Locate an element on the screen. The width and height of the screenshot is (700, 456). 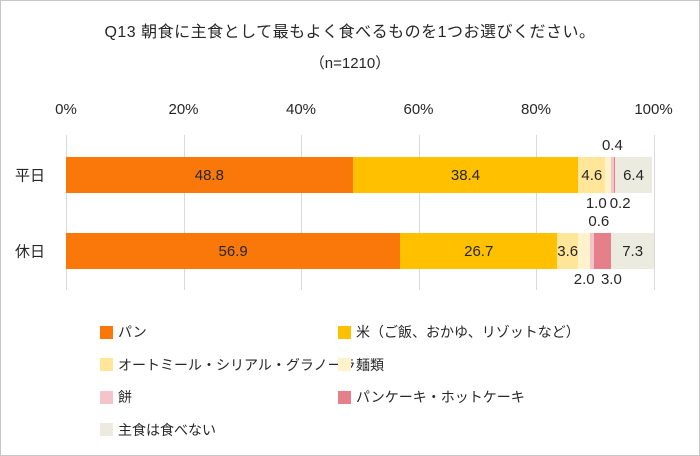
segment-value-label: 56.9 is located at coordinates (233, 251).